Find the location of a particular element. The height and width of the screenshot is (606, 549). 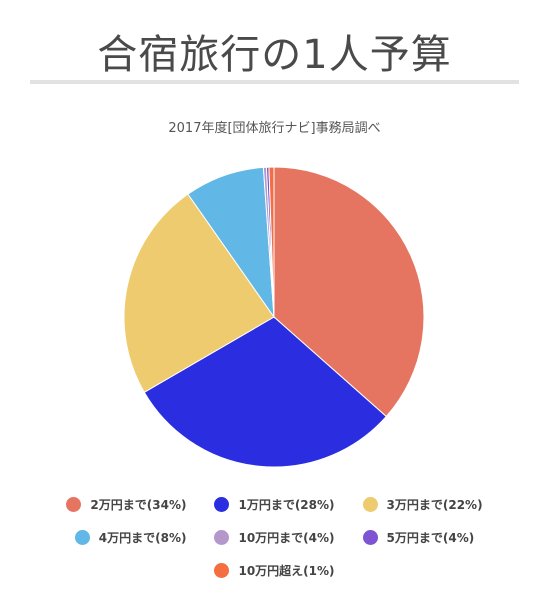

legend-item: 5万円まで(4%) is located at coordinates (418, 537).